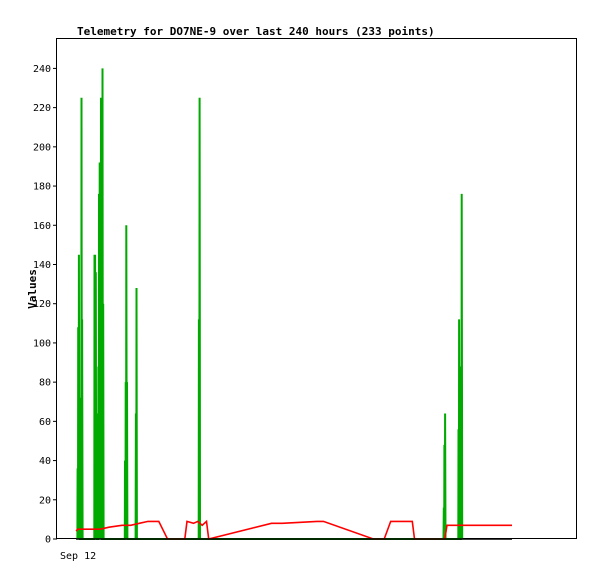 The height and width of the screenshot is (579, 597). What do you see at coordinates (42, 147) in the screenshot?
I see `y-tick-label: 200` at bounding box center [42, 147].